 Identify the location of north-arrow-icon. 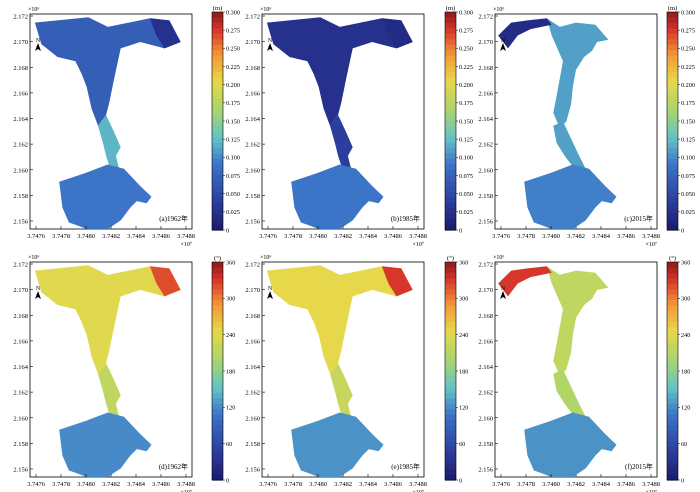
(38, 295).